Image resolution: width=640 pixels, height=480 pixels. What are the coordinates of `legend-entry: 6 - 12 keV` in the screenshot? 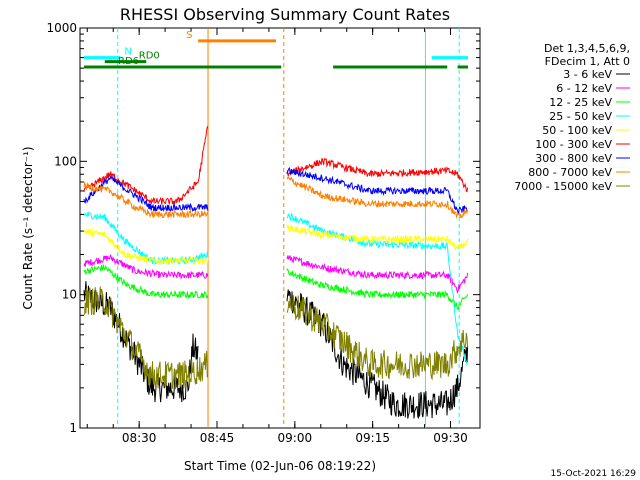 It's located at (584, 88).